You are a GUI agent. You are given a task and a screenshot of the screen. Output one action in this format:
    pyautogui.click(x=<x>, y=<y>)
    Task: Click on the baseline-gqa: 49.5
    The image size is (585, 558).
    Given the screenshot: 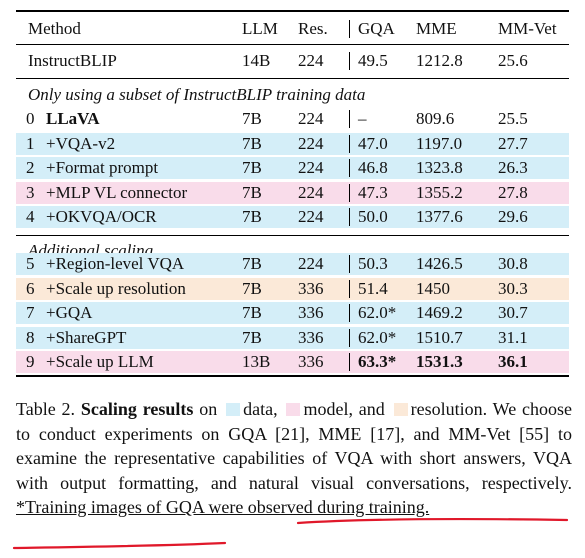 What is the action you would take?
    pyautogui.click(x=373, y=60)
    